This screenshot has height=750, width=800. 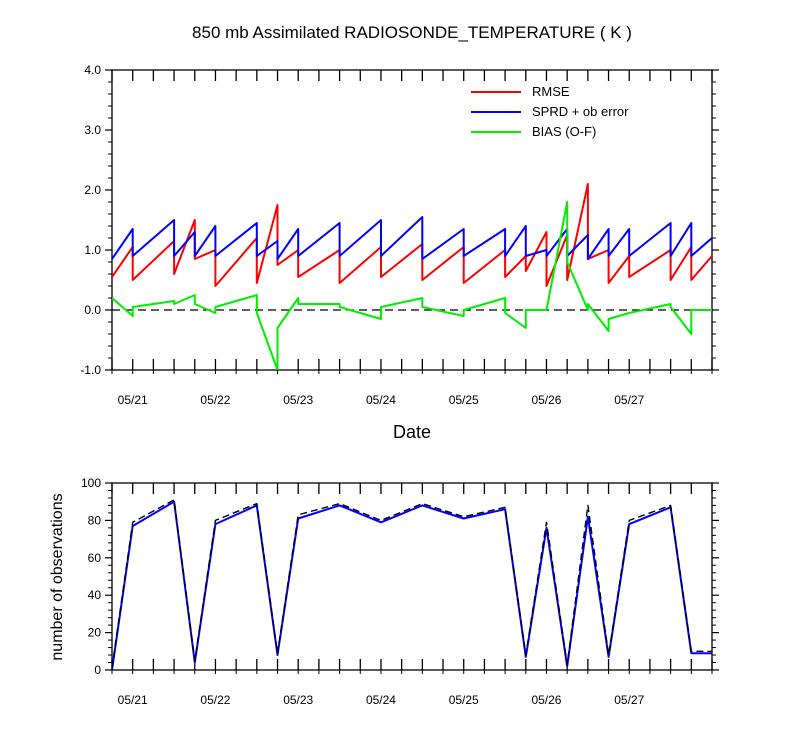 What do you see at coordinates (90, 370) in the screenshot?
I see `y-tick-label: -1.0` at bounding box center [90, 370].